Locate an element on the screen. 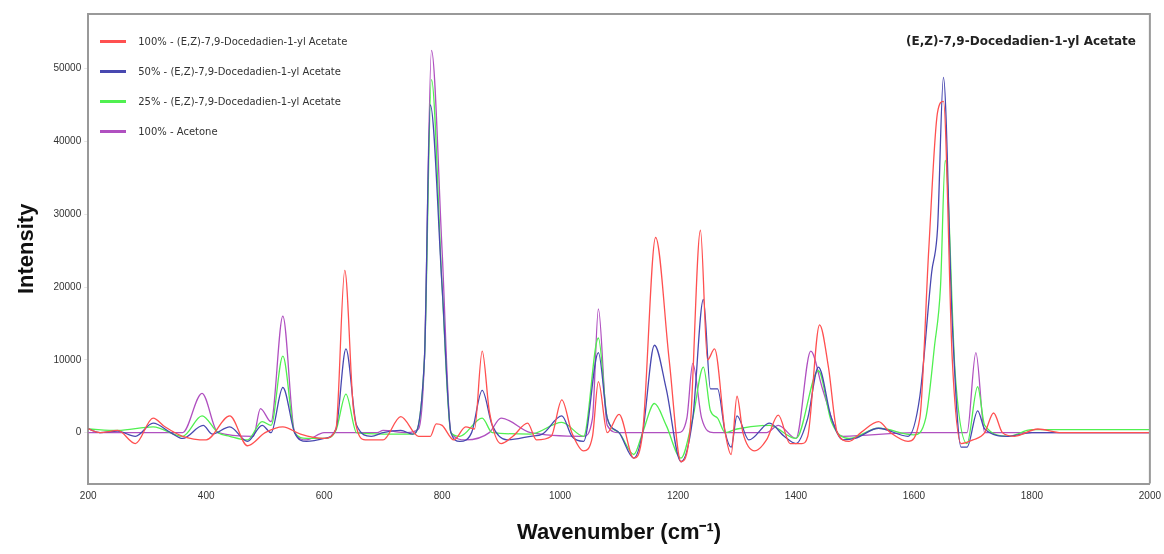 The width and height of the screenshot is (1164, 554). legend-label: 100% - (E,Z)-7,9-Docedadien-1-yl Acetate is located at coordinates (243, 41).